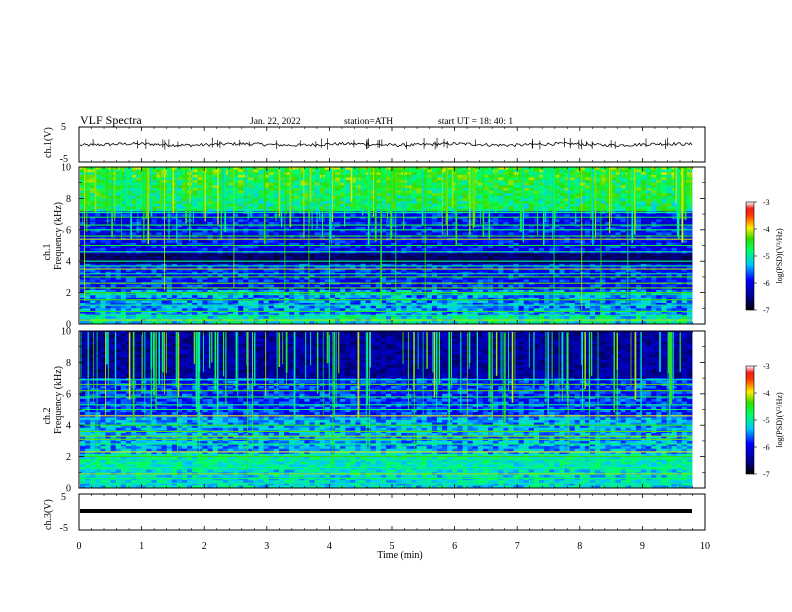 This screenshot has height=612, width=792. Describe the element at coordinates (63, 497) in the screenshot. I see `ch3-ytick-top: 5` at that location.